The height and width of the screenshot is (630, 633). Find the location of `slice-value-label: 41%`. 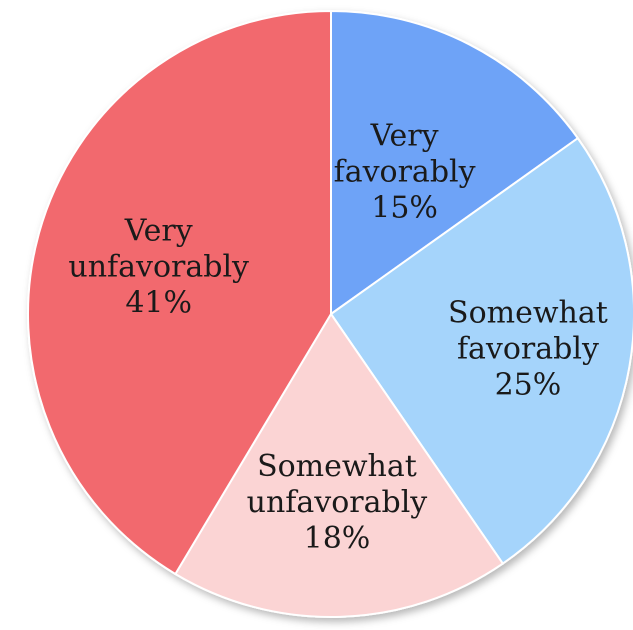

slice-value-label: 41% is located at coordinates (158, 302).